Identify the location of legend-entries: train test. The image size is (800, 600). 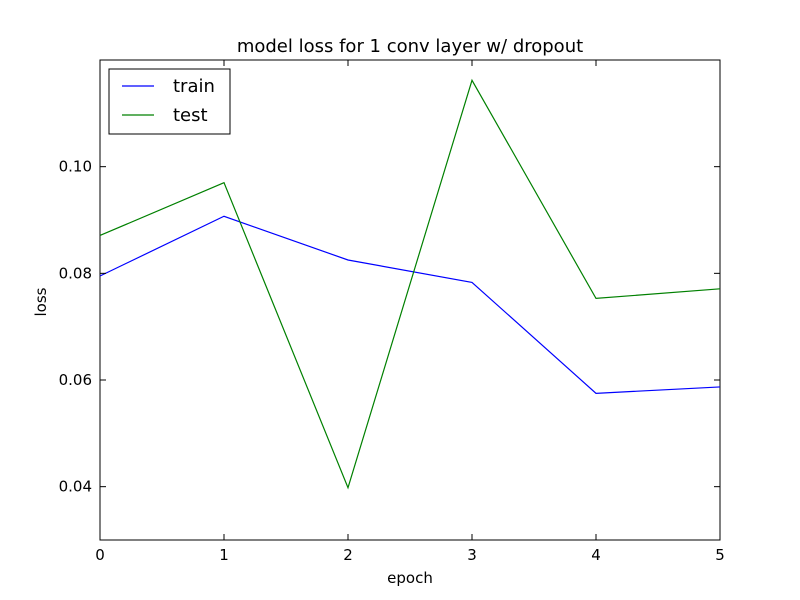
(168, 101).